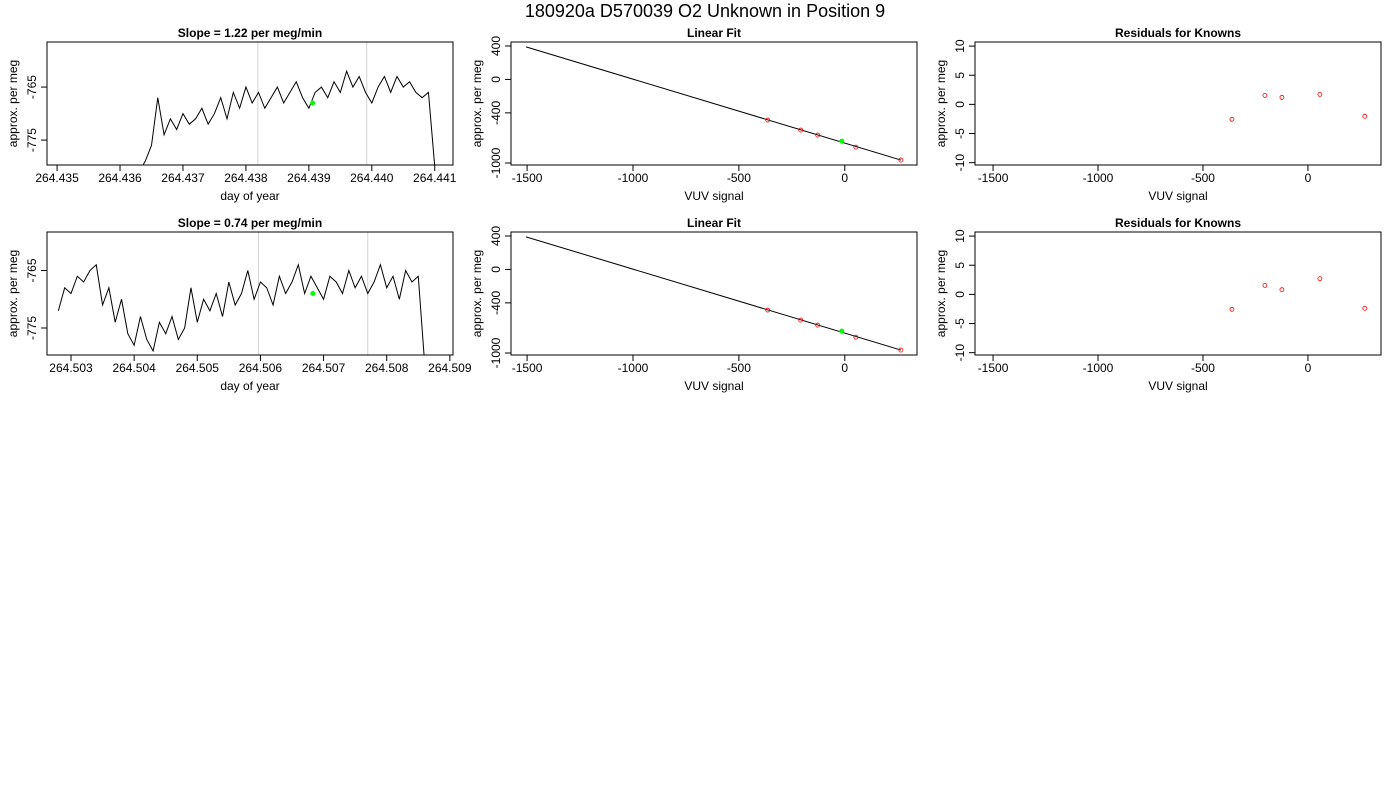 The width and height of the screenshot is (1400, 800). What do you see at coordinates (496, 113) in the screenshot?
I see `y-tick-label: -400` at bounding box center [496, 113].